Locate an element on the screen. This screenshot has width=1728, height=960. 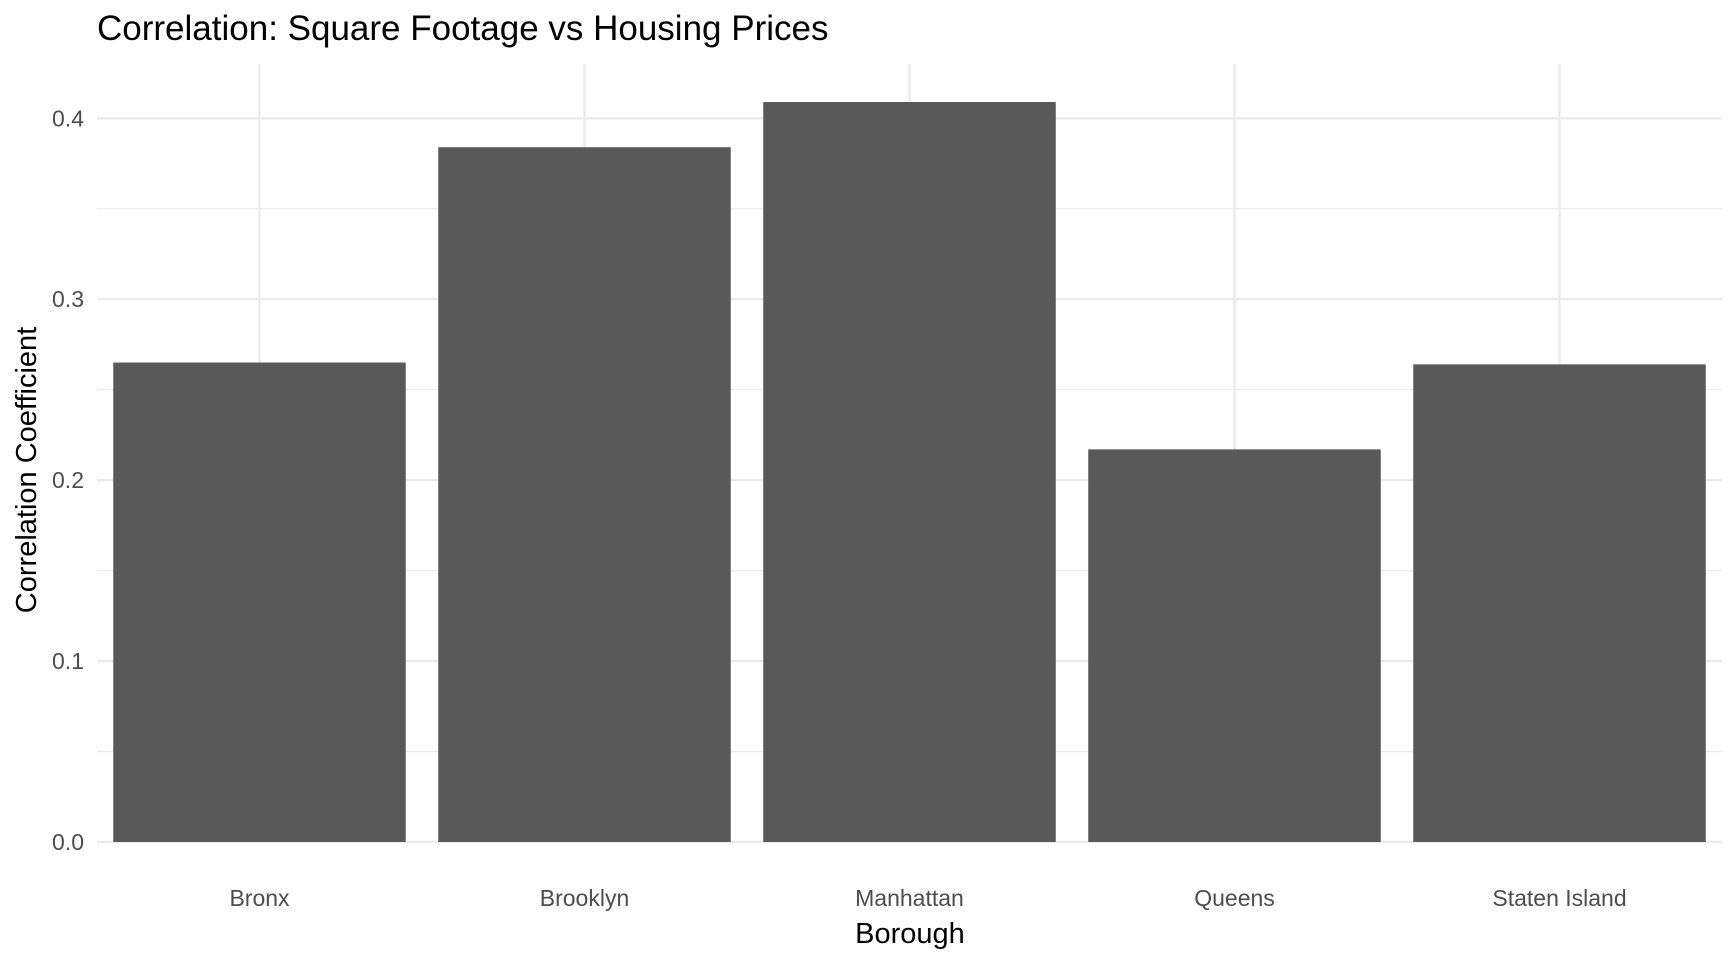
y-tick-label: 0.1 is located at coordinates (68, 661).